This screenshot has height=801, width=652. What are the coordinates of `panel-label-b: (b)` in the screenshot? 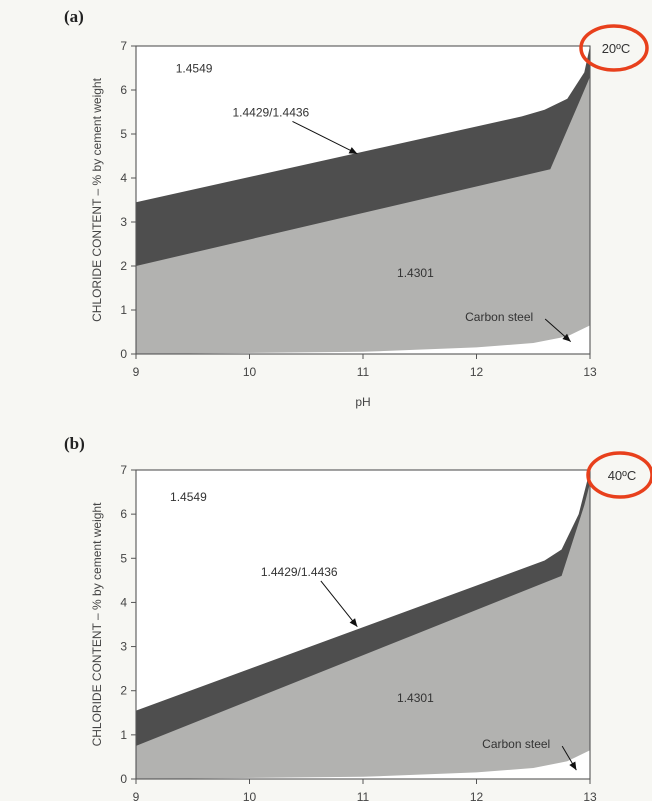 It's located at (74, 443).